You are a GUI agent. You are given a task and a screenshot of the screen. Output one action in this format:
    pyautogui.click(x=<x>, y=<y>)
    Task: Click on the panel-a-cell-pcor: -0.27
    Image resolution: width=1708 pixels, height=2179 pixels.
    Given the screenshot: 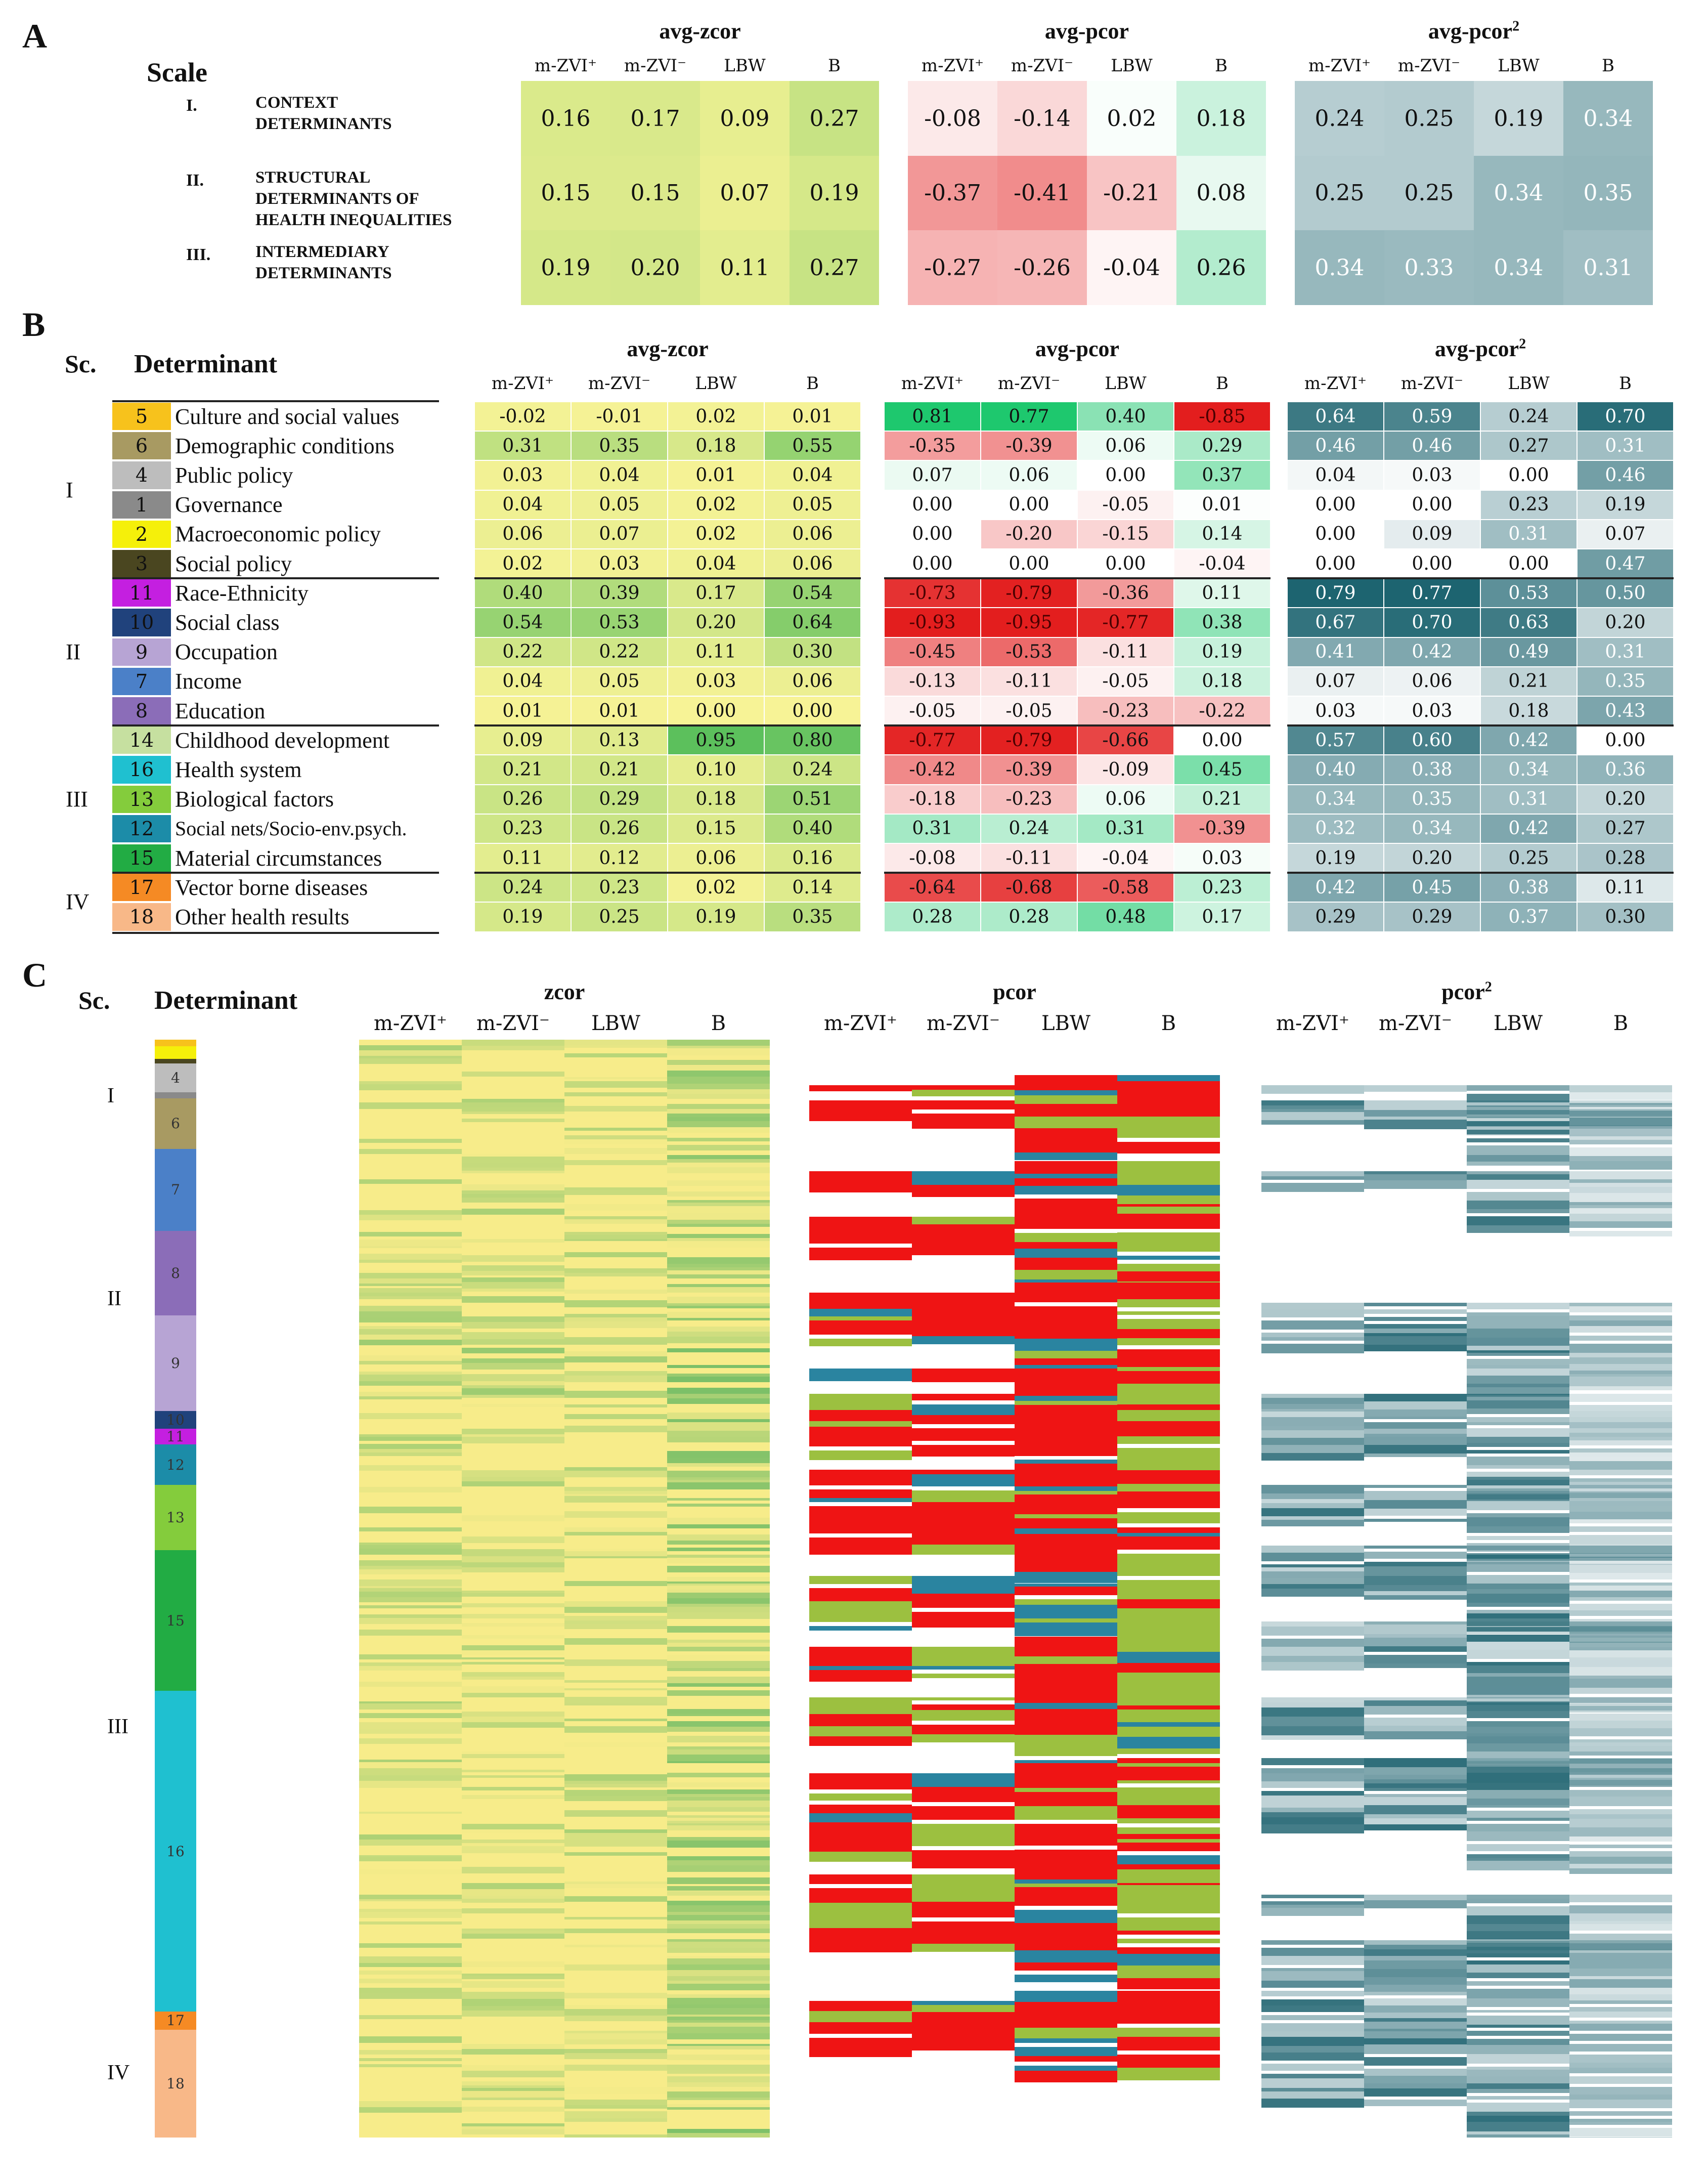 What is the action you would take?
    pyautogui.click(x=953, y=267)
    